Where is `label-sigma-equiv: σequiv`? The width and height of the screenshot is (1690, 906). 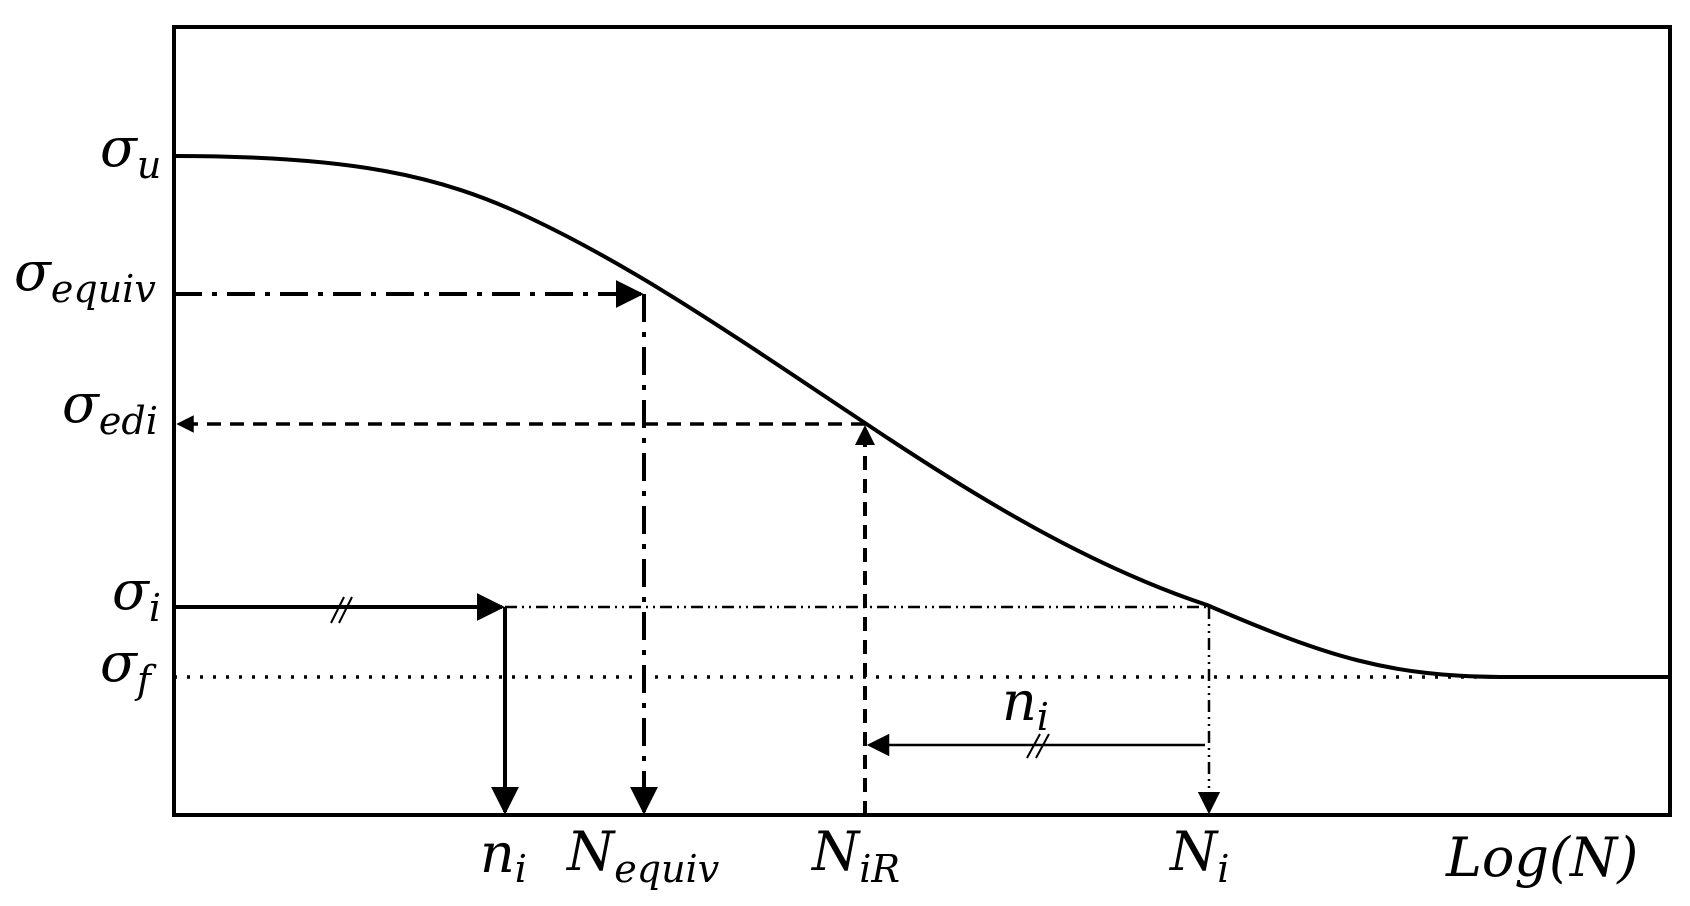 label-sigma-equiv: σequiv is located at coordinates (85, 275).